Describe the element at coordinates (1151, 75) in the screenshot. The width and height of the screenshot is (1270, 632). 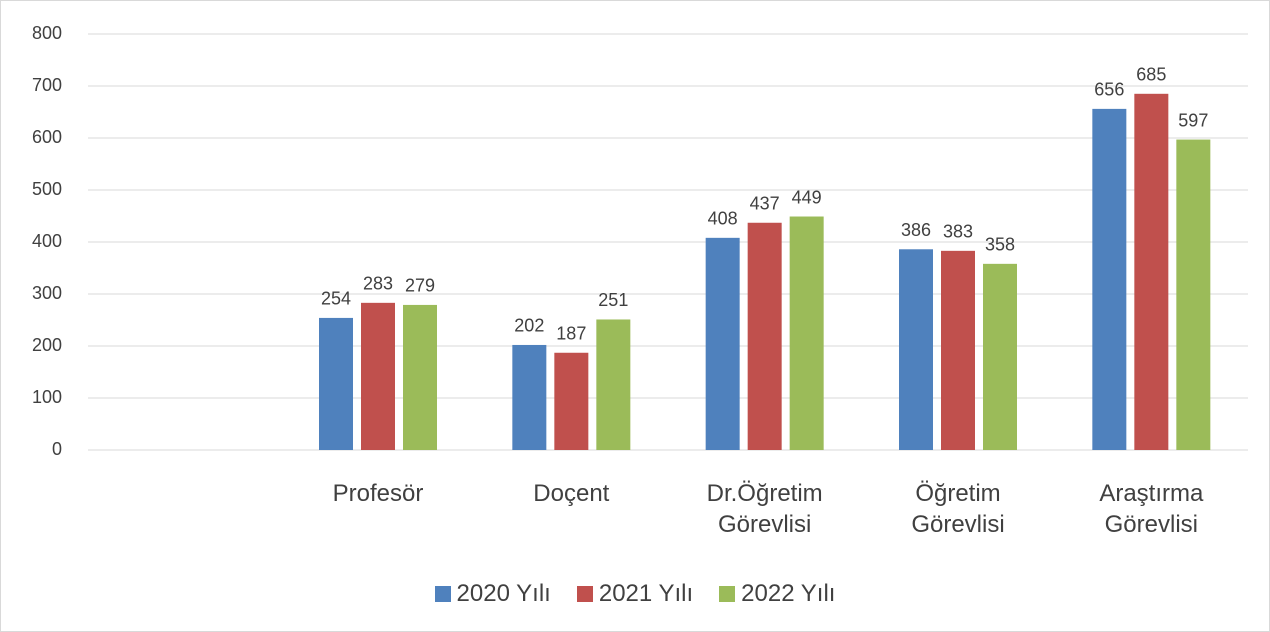
I see `data-label: 685` at that location.